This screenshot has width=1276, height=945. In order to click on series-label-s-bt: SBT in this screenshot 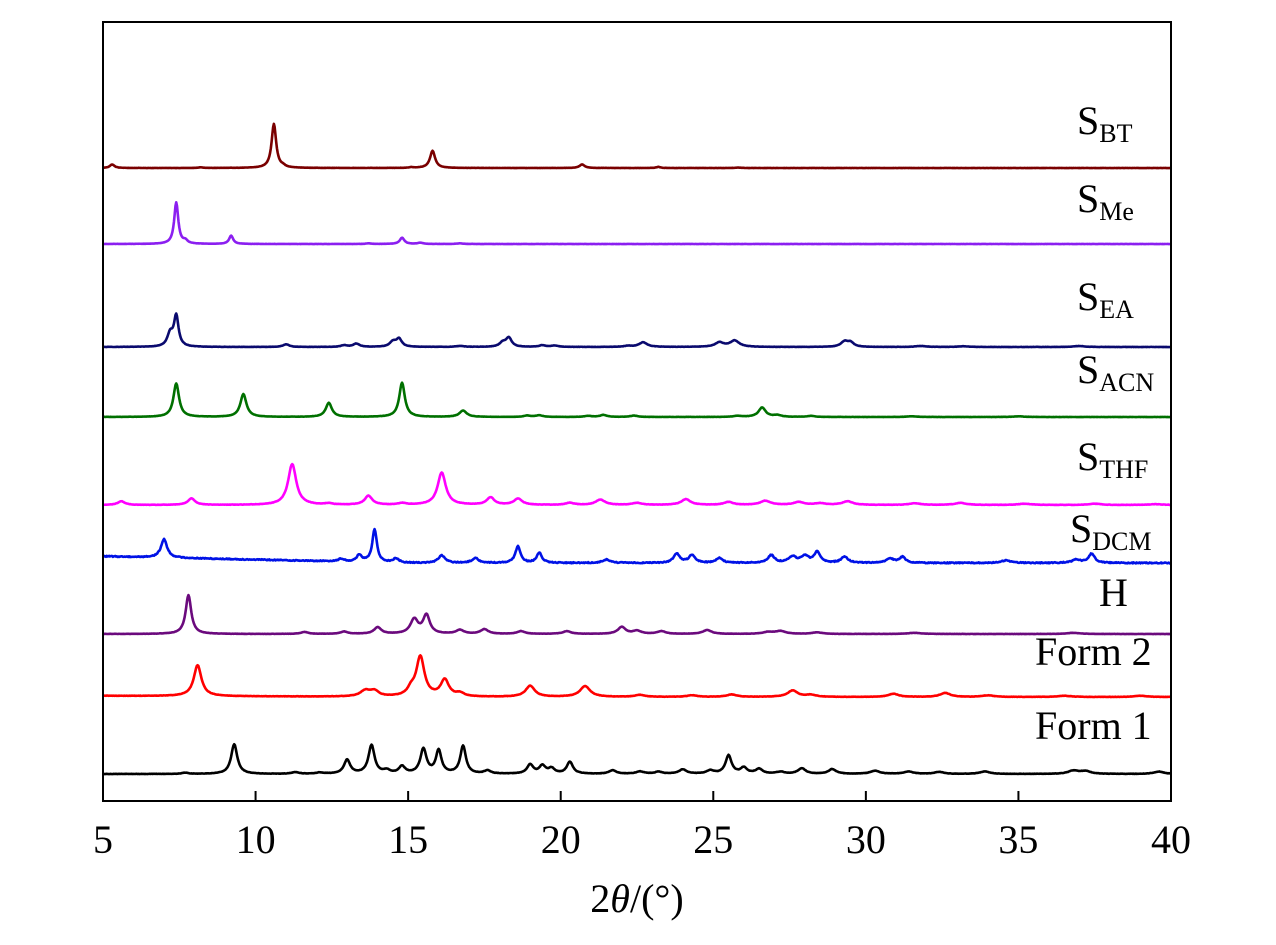, I will do `click(1105, 123)`.